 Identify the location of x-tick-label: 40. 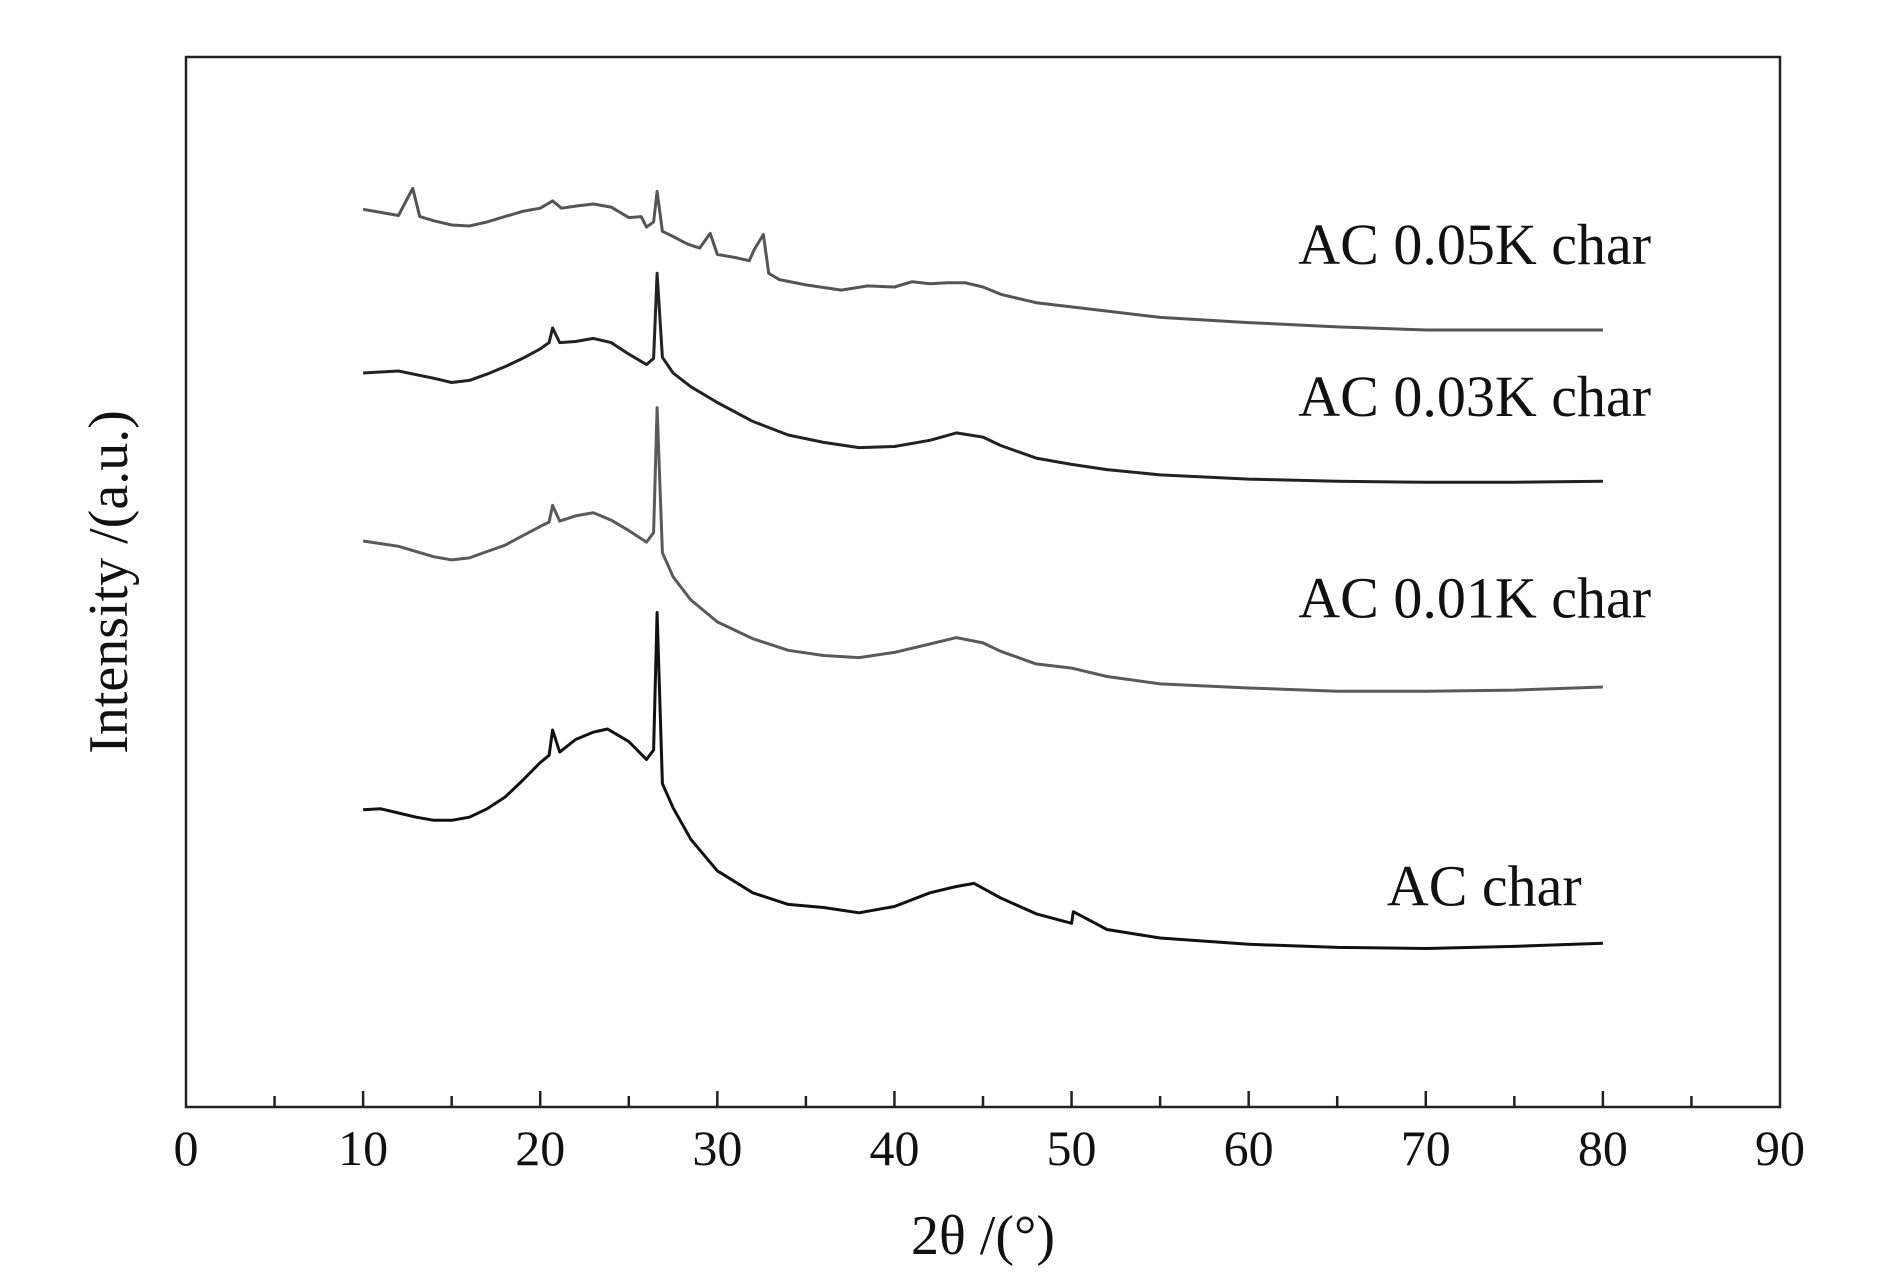
(894, 1148).